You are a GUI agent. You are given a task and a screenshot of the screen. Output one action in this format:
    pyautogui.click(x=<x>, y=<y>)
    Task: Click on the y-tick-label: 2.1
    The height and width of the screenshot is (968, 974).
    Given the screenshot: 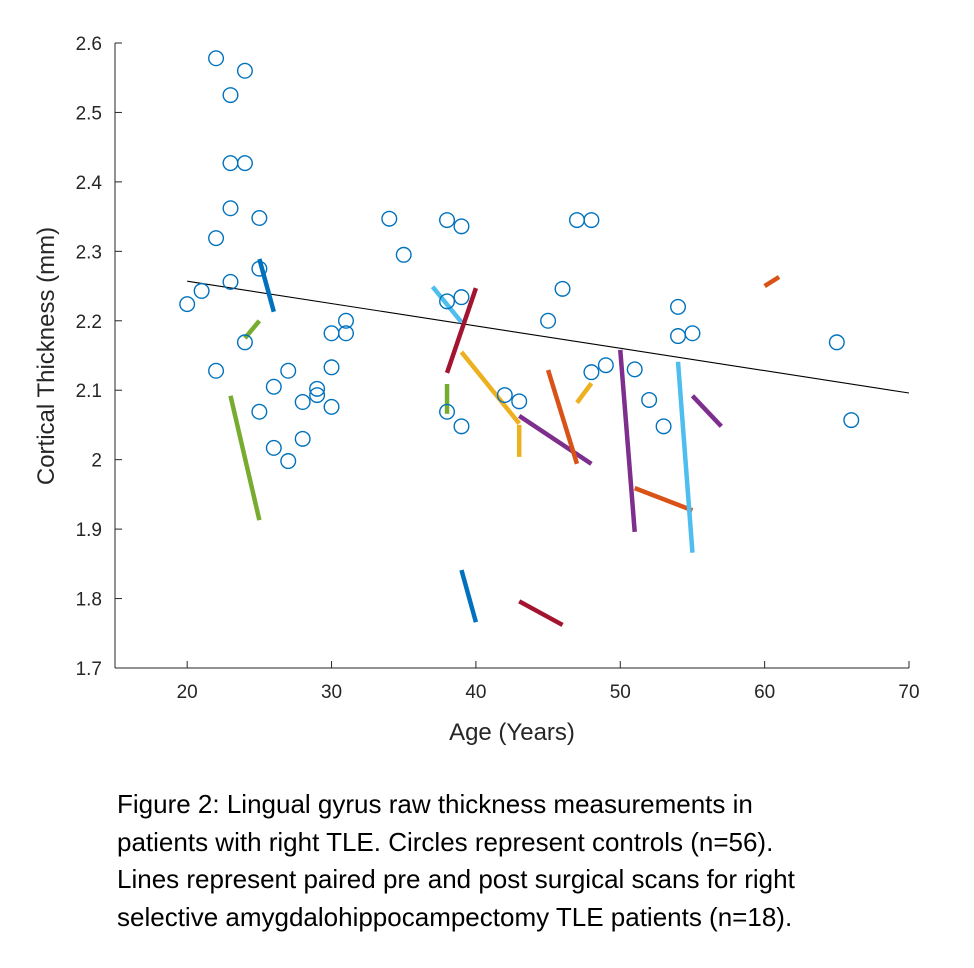 What is the action you would take?
    pyautogui.click(x=89, y=391)
    